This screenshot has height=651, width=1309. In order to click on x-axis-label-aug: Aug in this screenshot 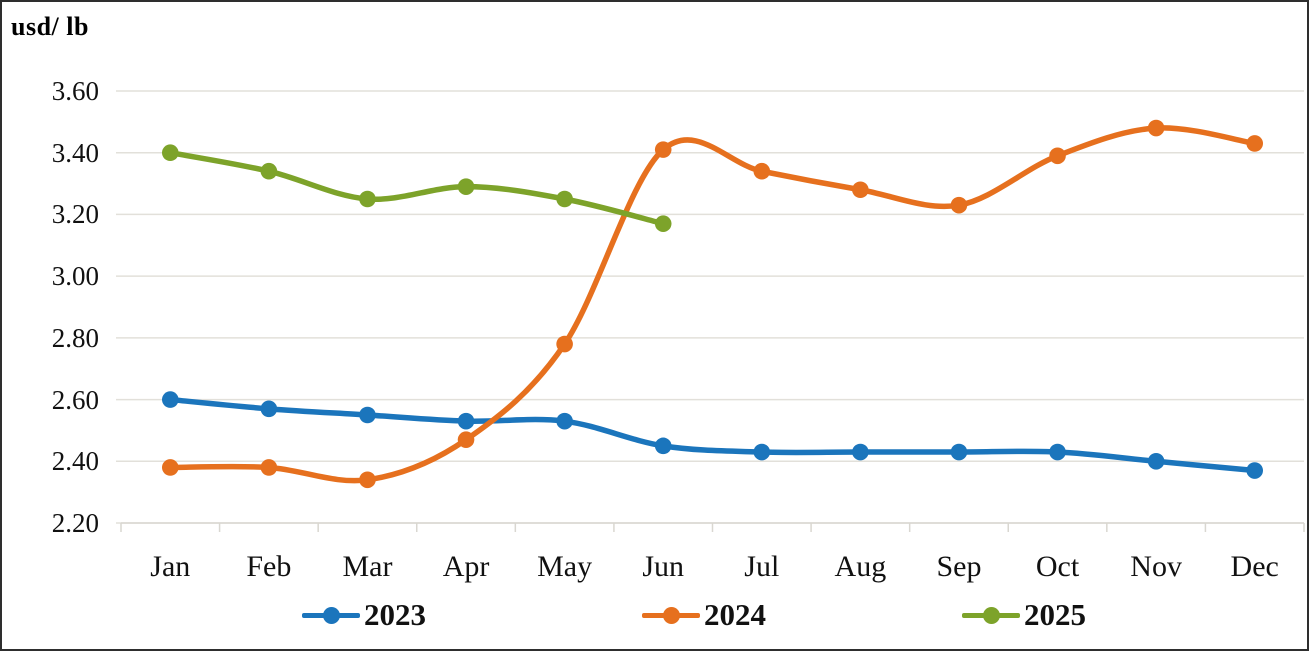, I will do `click(860, 566)`.